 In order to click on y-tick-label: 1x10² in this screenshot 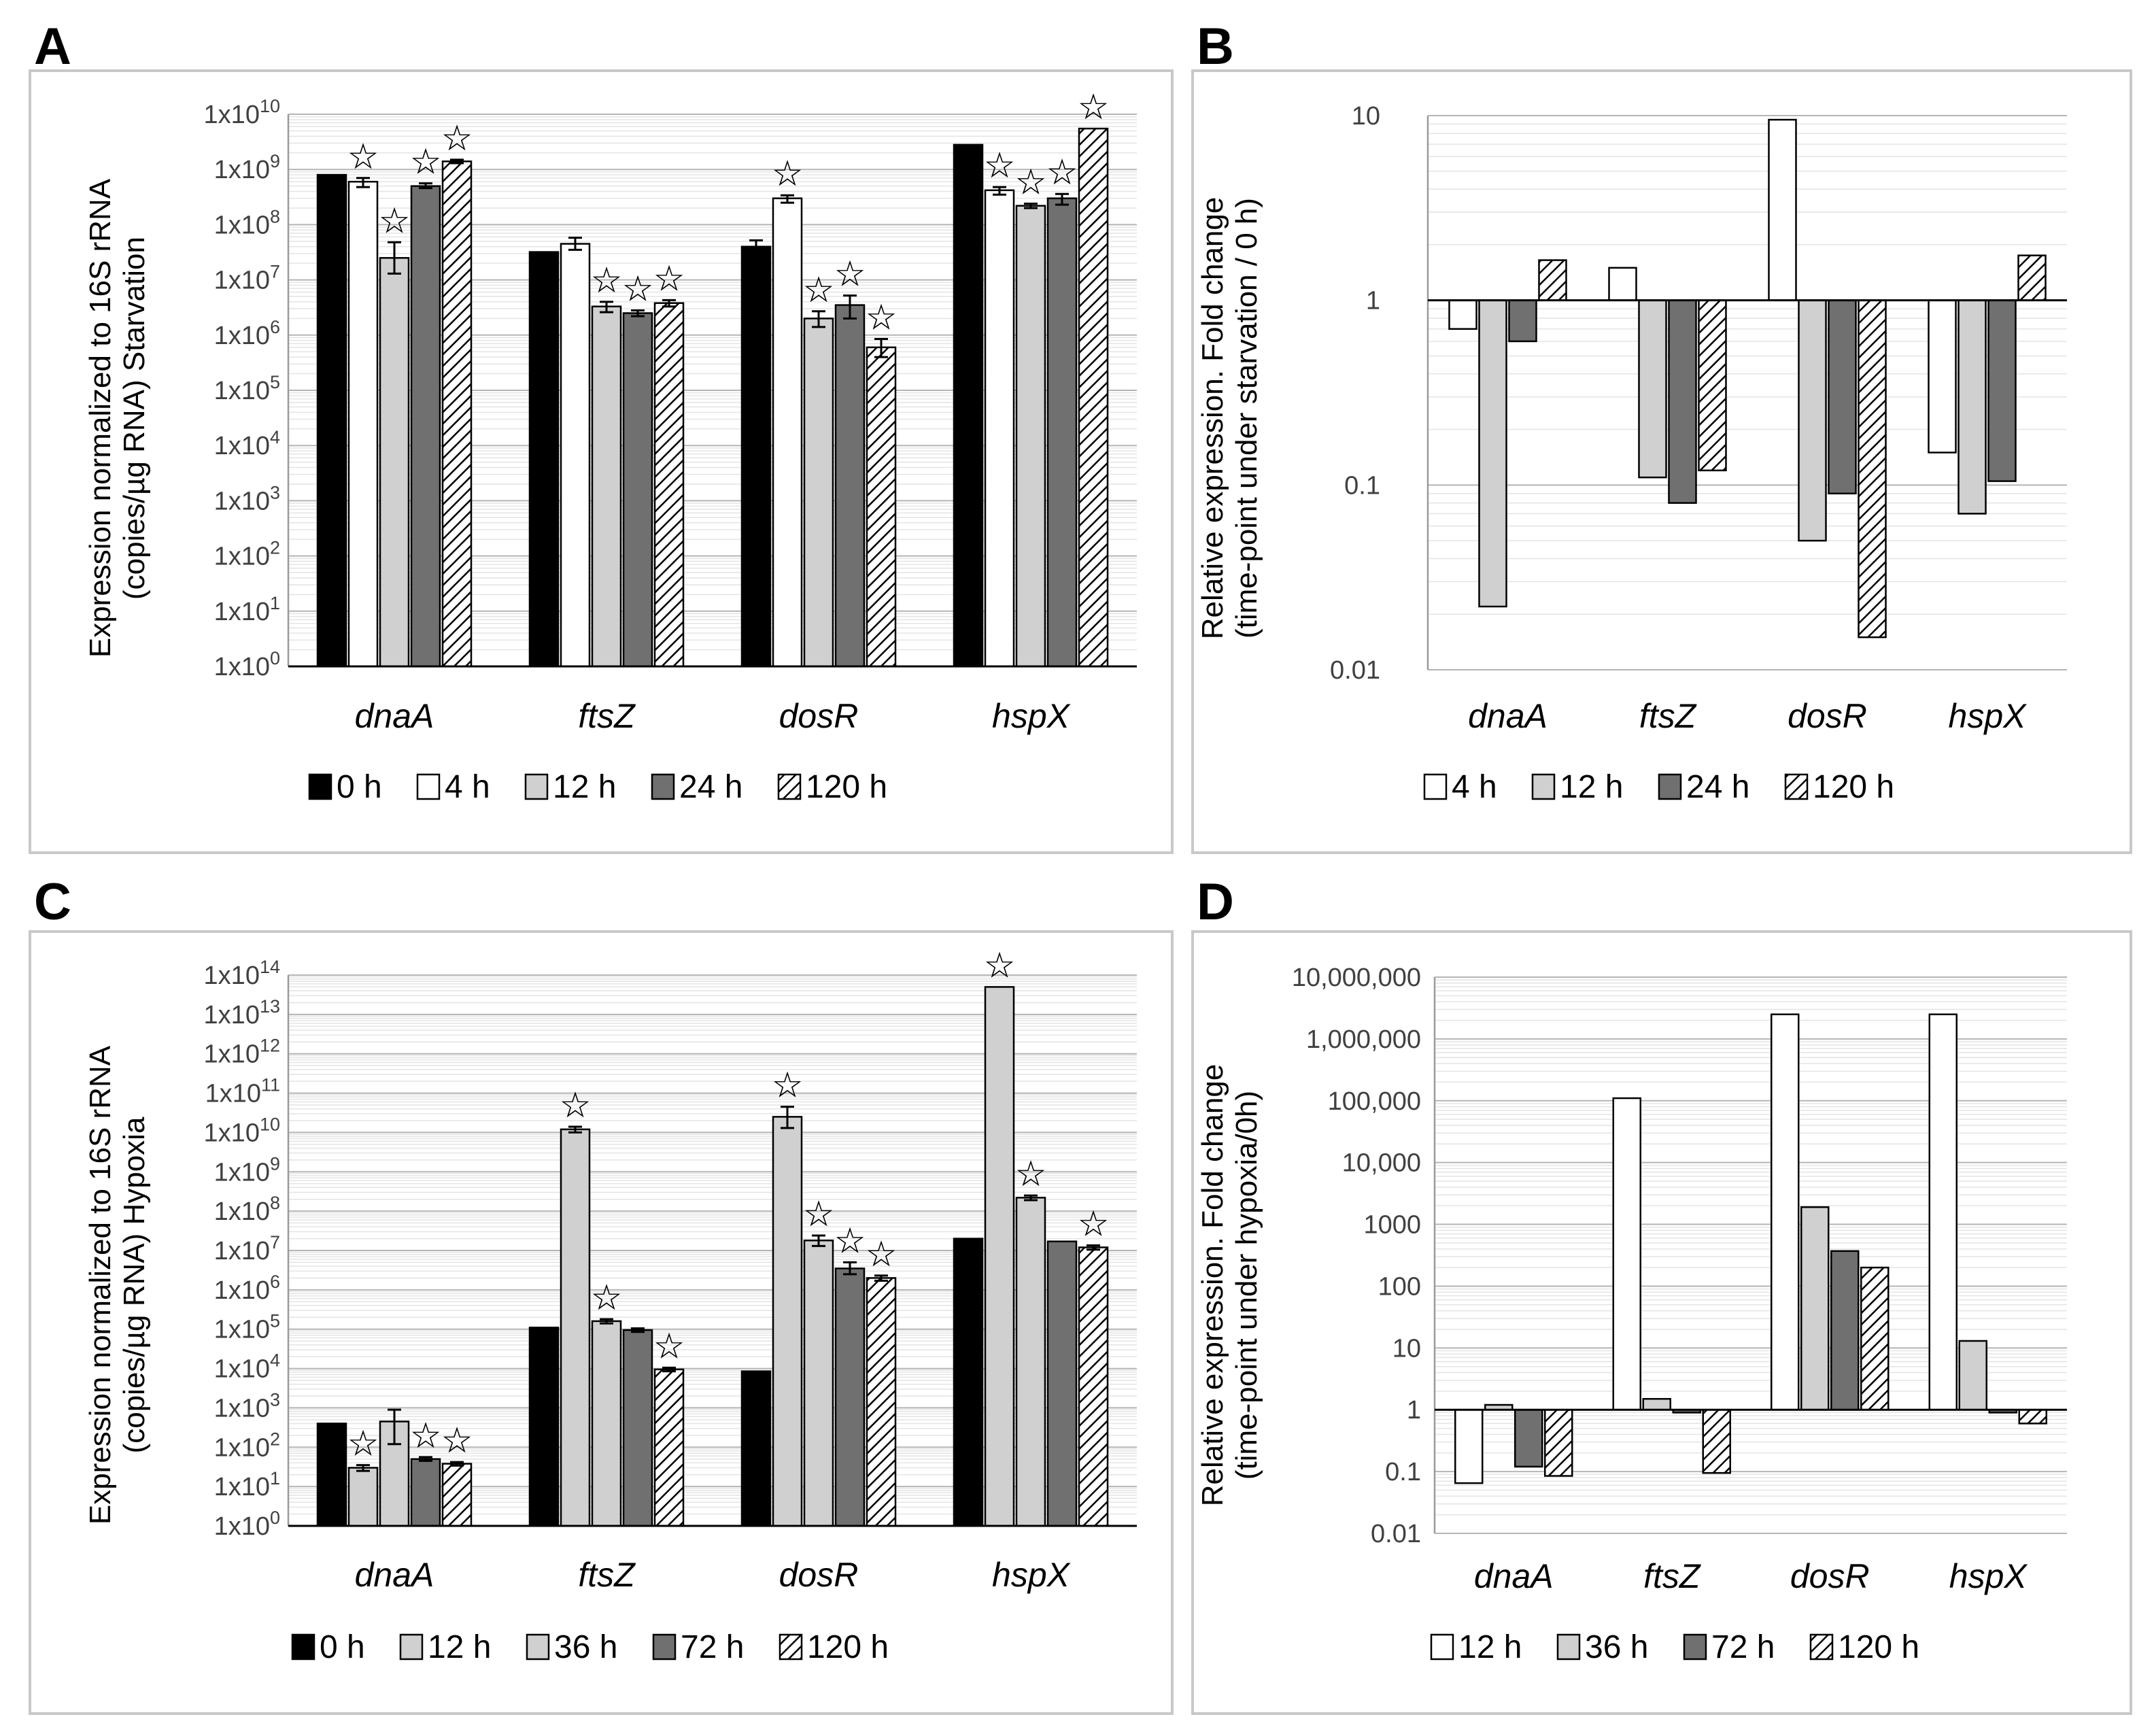, I will do `click(247, 554)`.